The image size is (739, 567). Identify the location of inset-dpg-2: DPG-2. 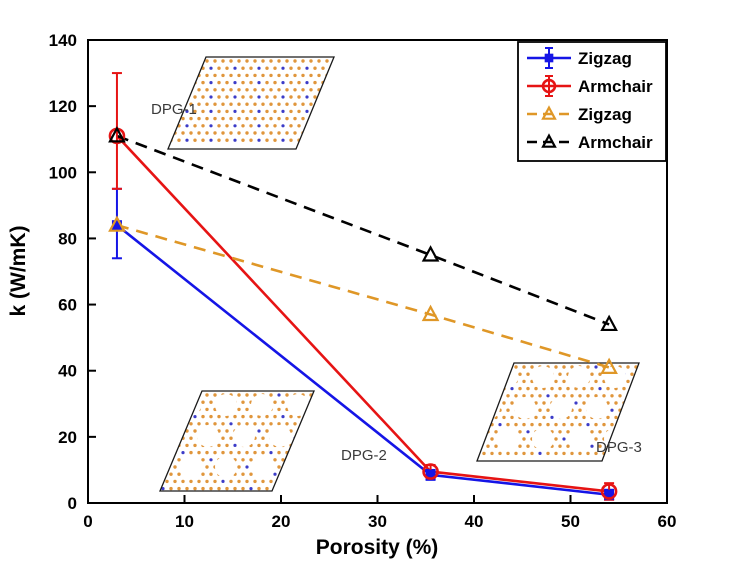
(273, 441).